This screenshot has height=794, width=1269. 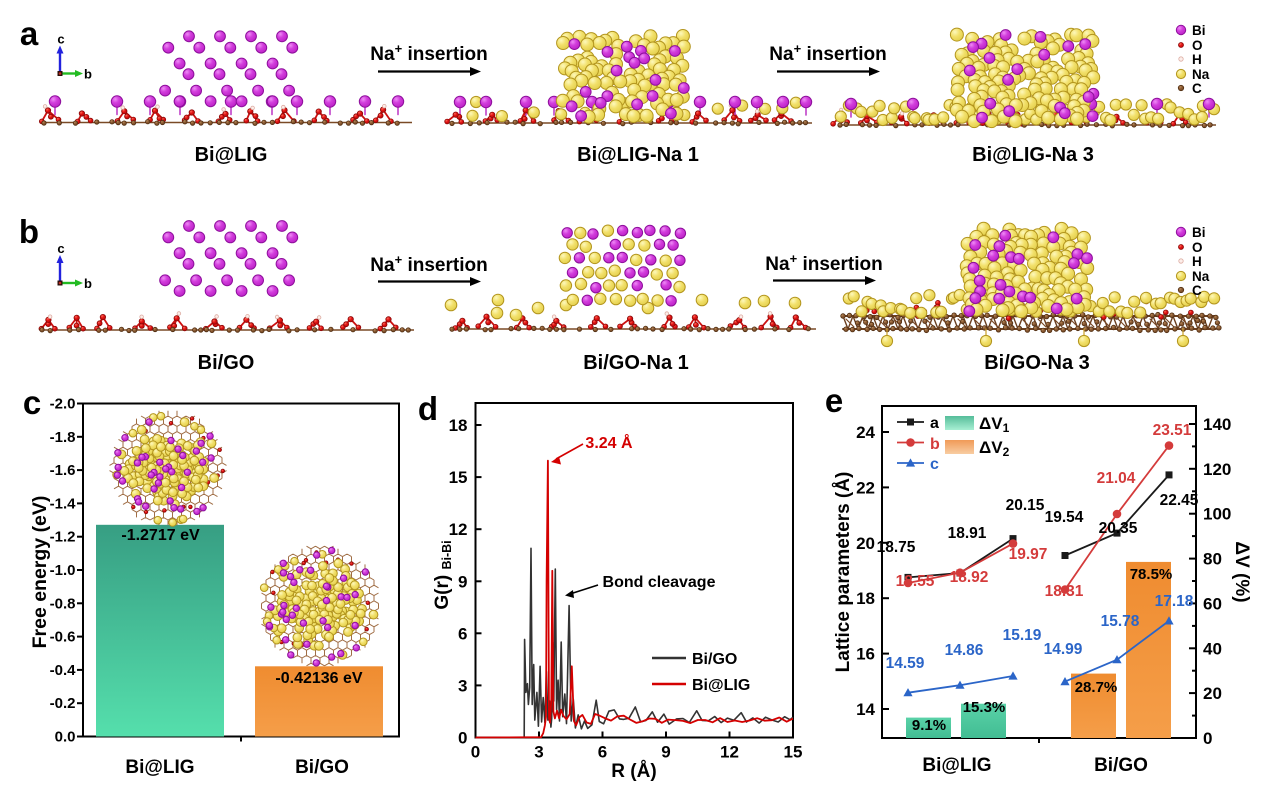 I want to click on svg-text: 18.92, so click(x=969, y=577).